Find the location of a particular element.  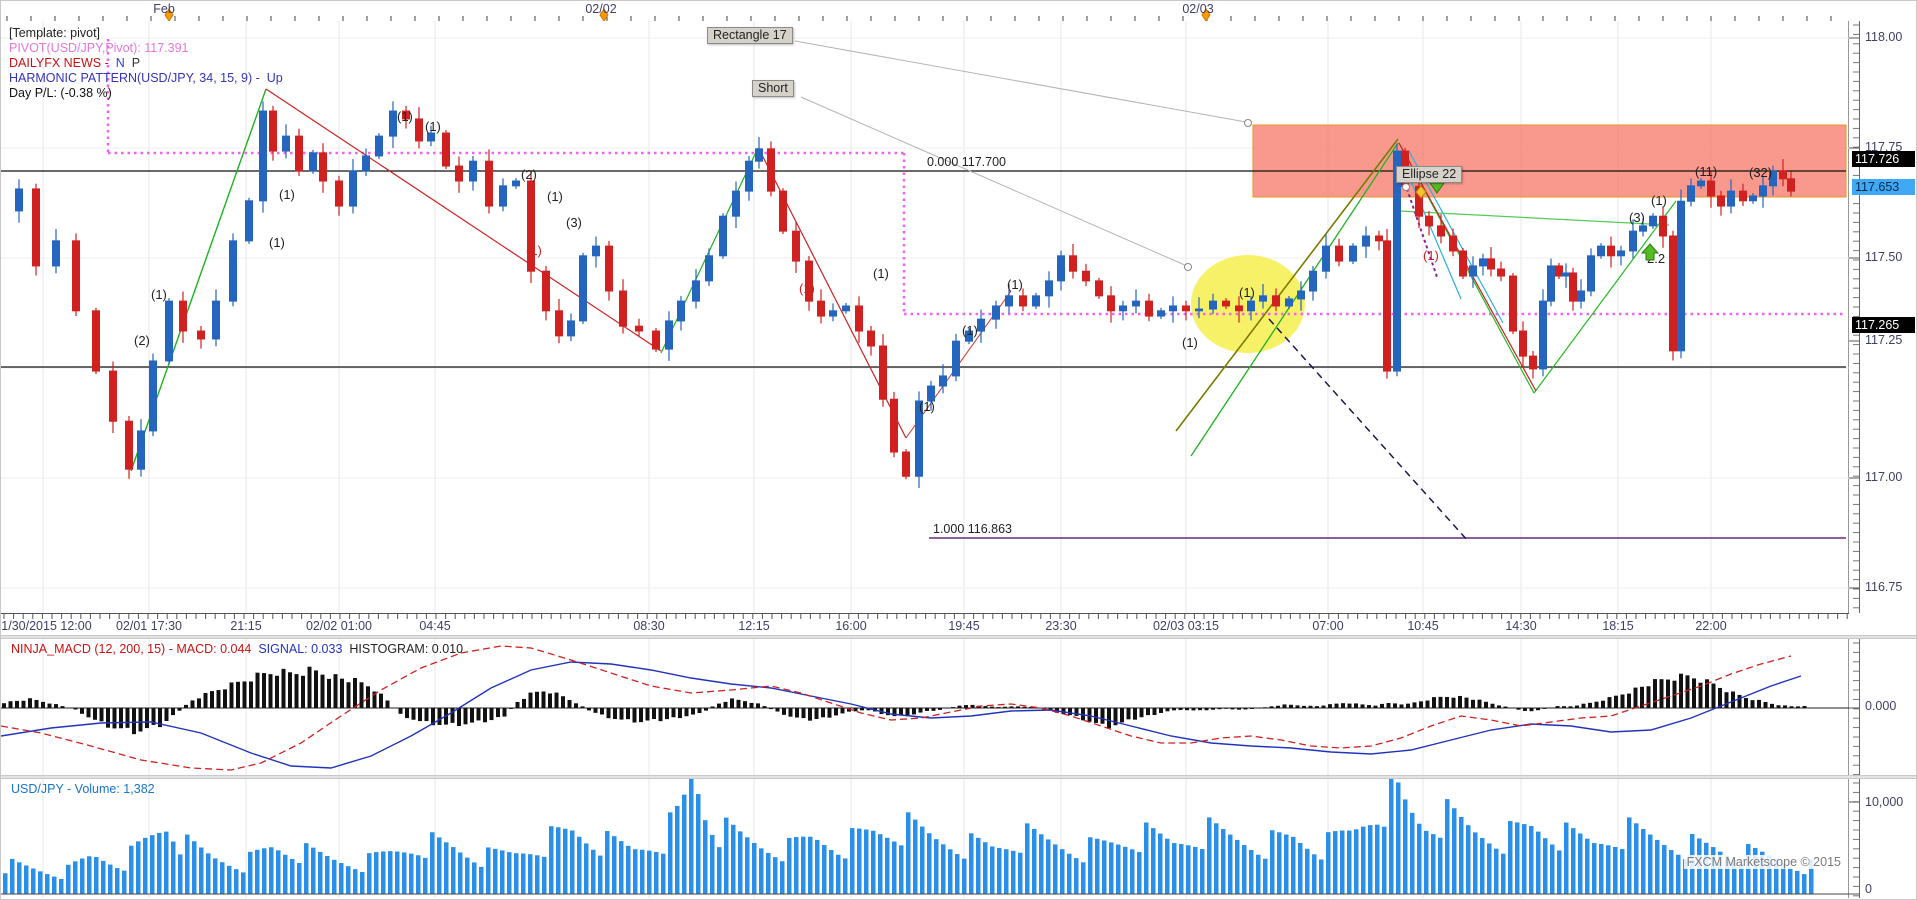

time-axis-label: 21:15 is located at coordinates (246, 626).